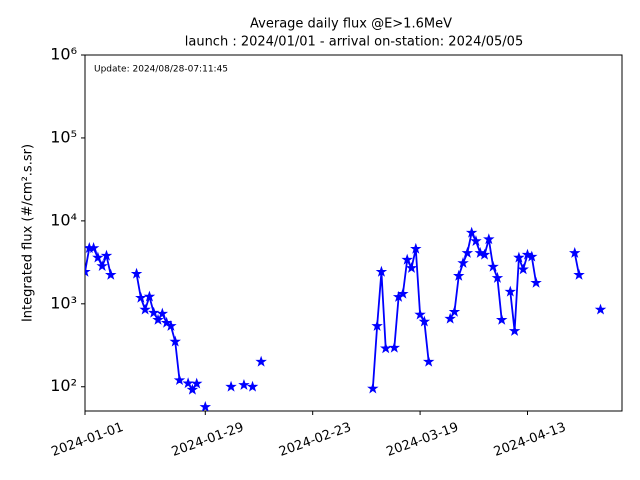  Describe the element at coordinates (63, 302) in the screenshot. I see `y-tick-label: 10³` at that location.